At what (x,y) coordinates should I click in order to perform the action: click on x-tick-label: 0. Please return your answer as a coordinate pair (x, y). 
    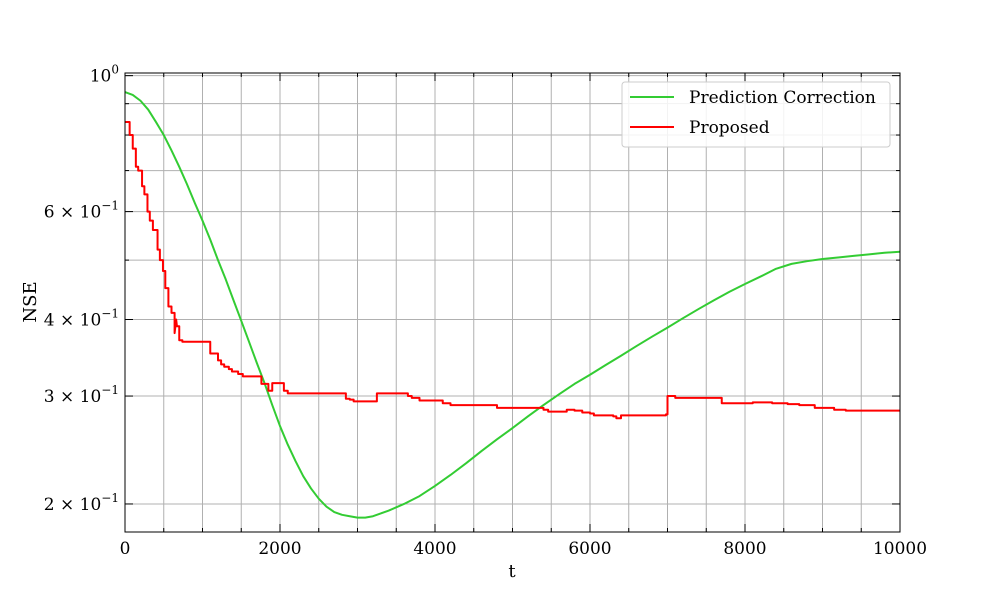
    Looking at the image, I should click on (125, 549).